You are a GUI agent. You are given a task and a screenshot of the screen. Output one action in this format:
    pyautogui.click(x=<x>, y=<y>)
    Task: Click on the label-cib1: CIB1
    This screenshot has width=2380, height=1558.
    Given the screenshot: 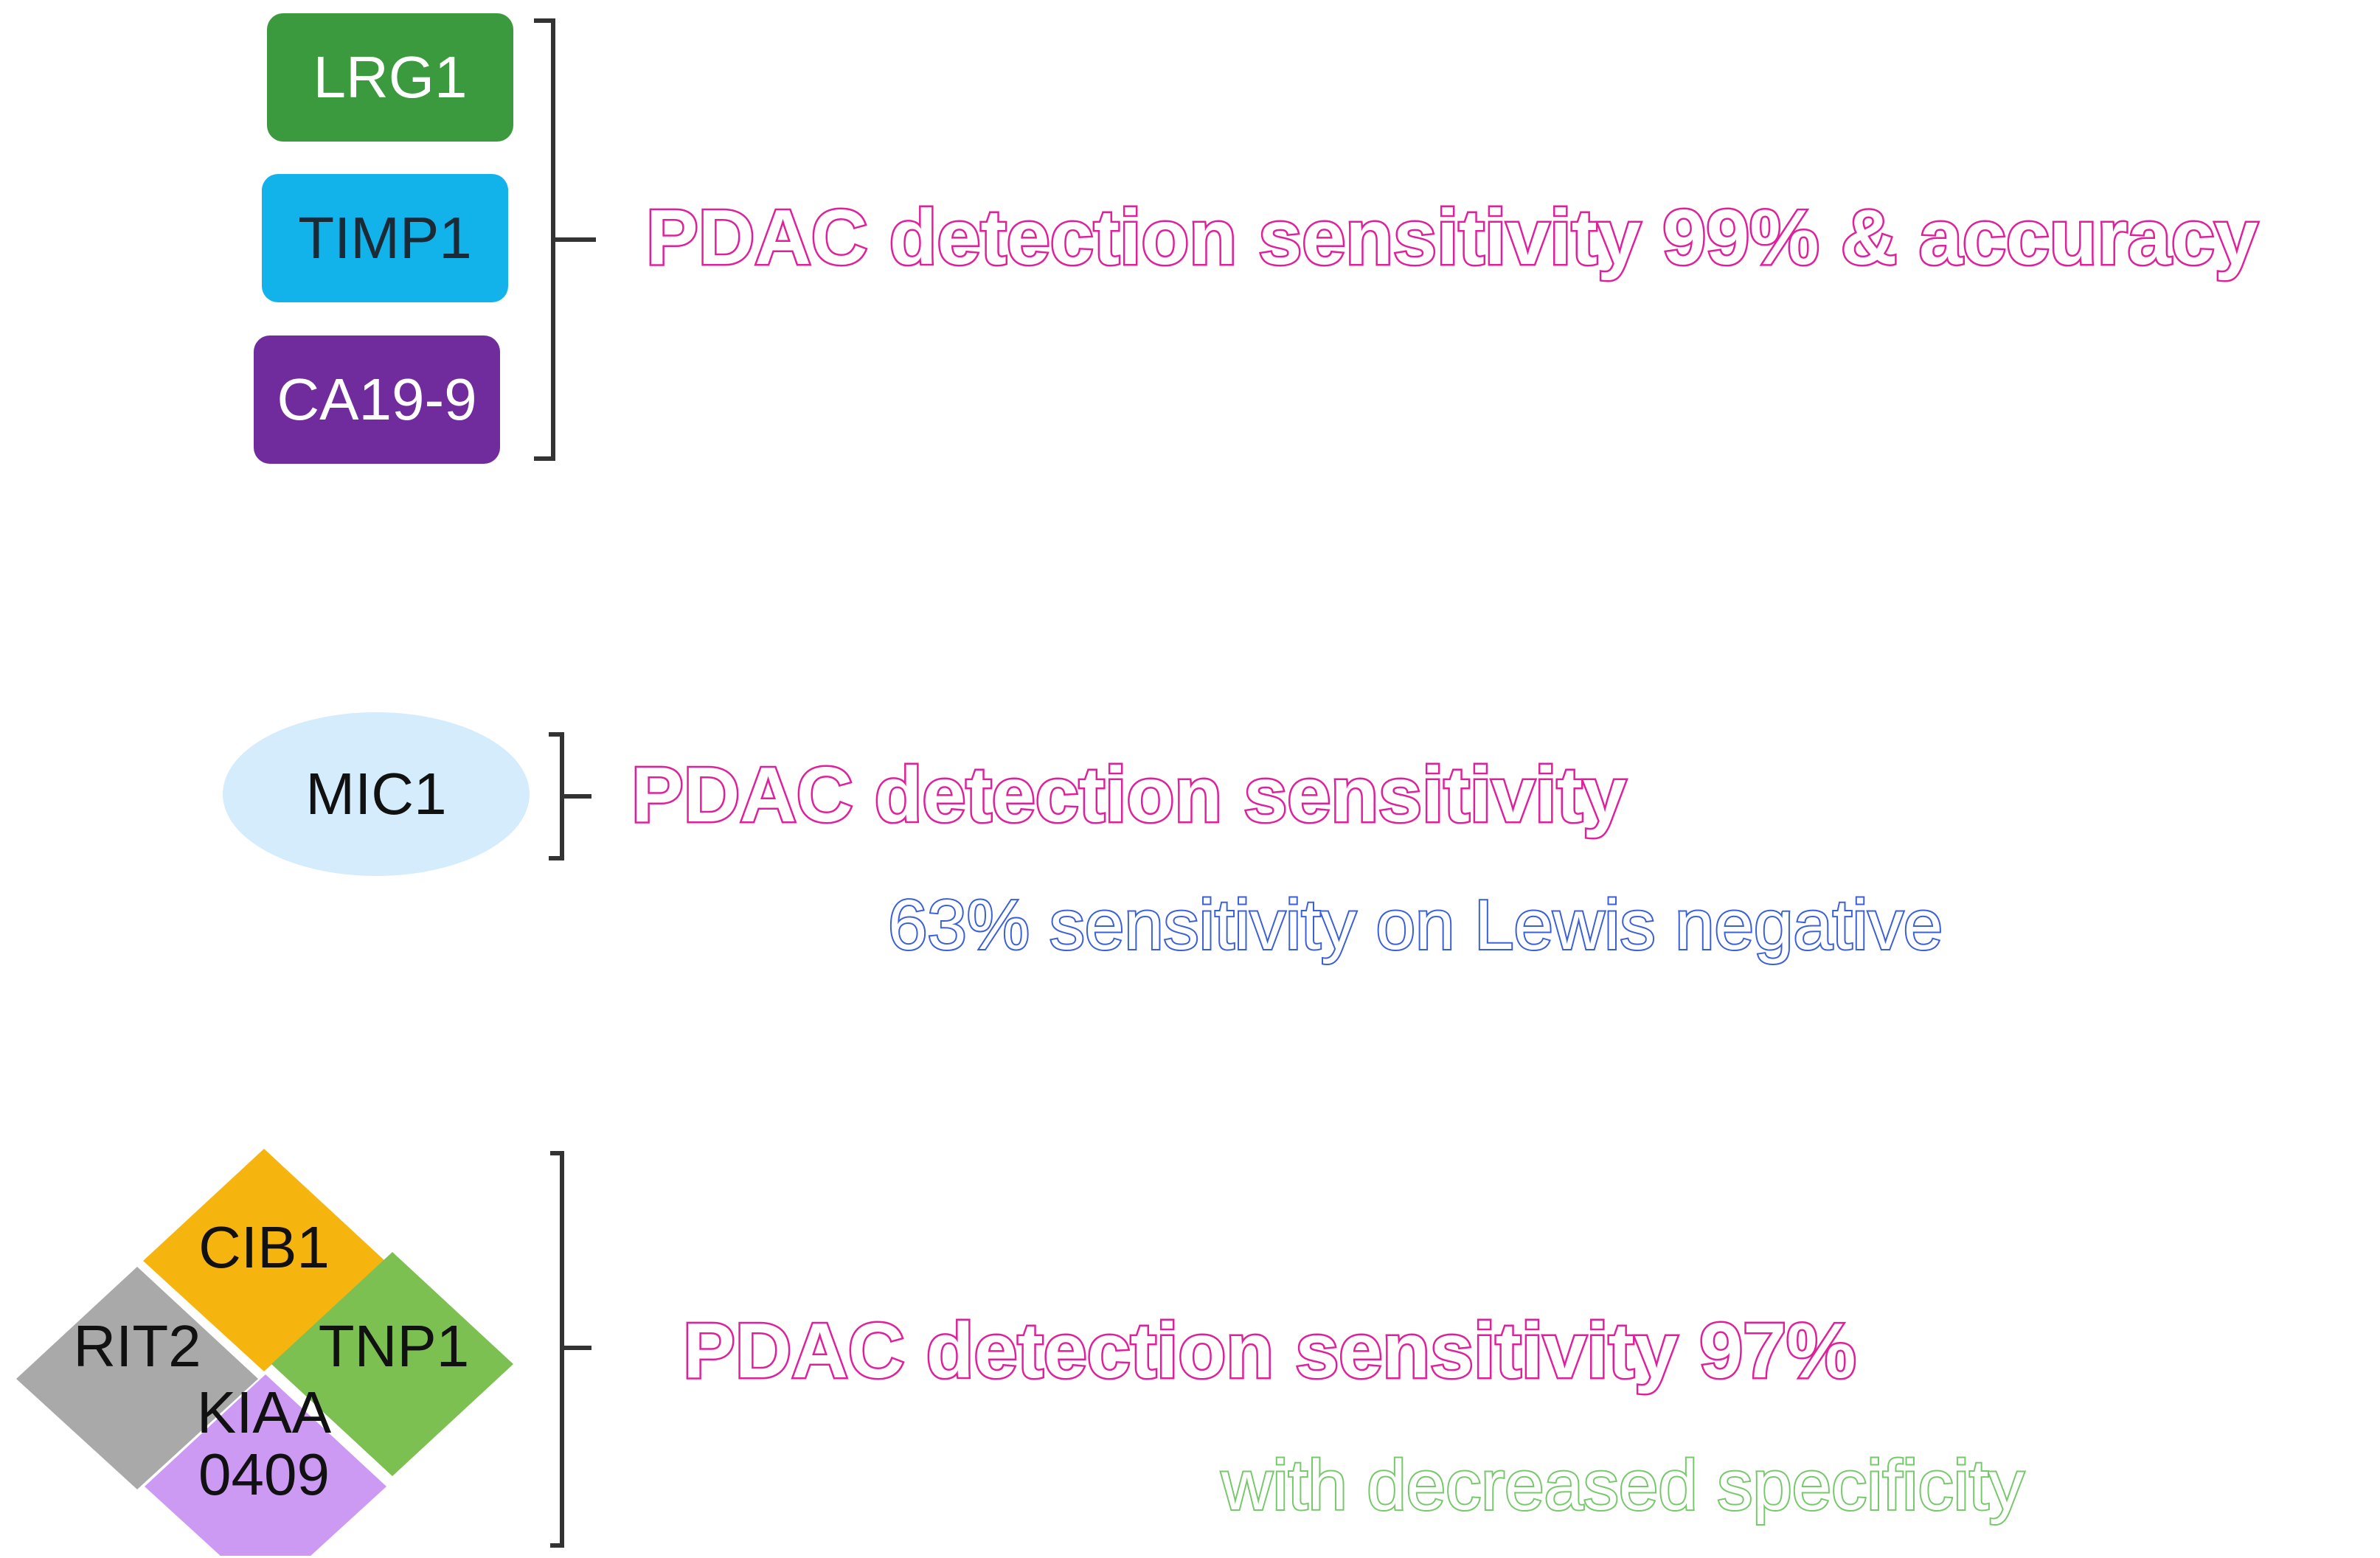 What is the action you would take?
    pyautogui.click(x=264, y=1247)
    